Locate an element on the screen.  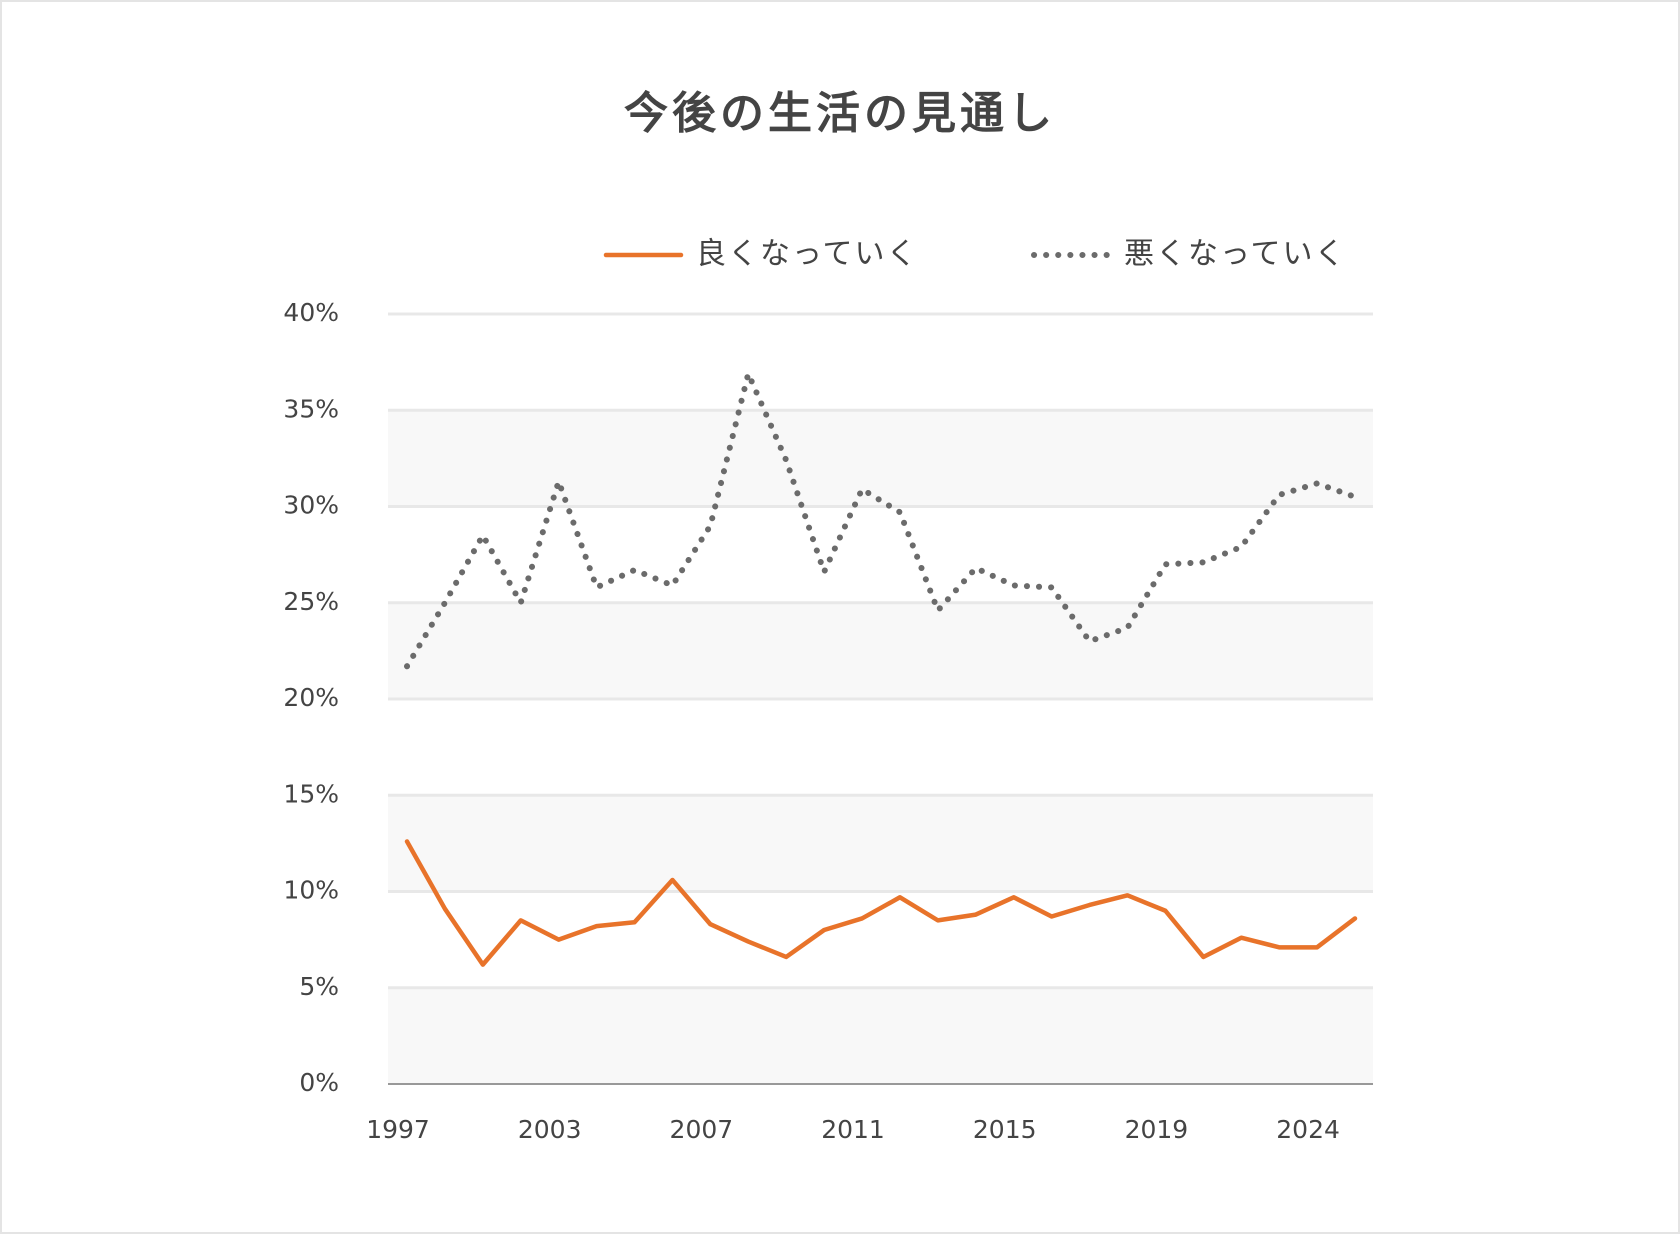
legend-label: 悪くなっていく is located at coordinates (1235, 254).